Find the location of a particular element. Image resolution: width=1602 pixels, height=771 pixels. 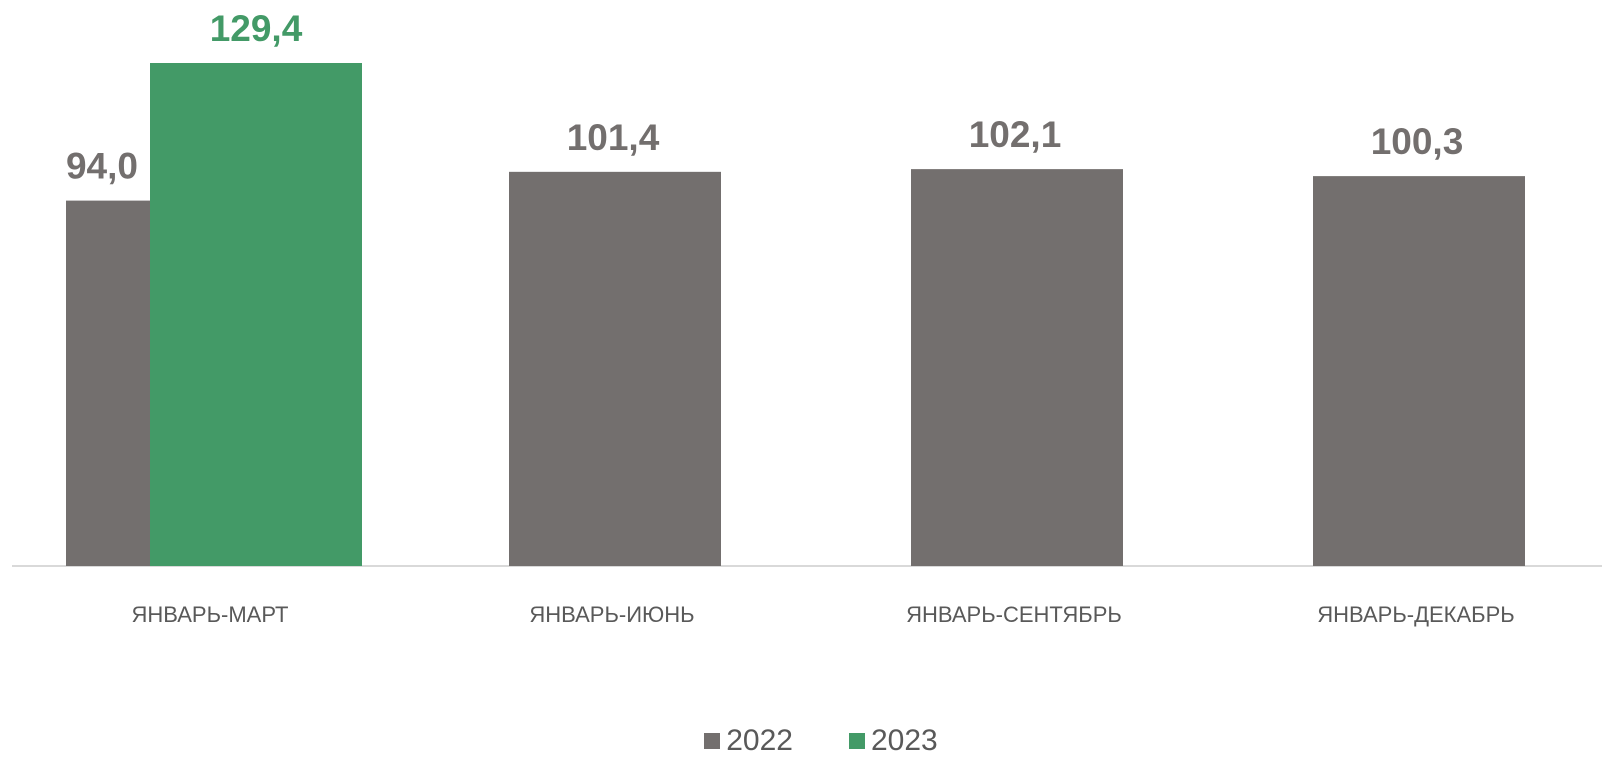

value-label-2022-3: 102,1 is located at coordinates (1015, 134).